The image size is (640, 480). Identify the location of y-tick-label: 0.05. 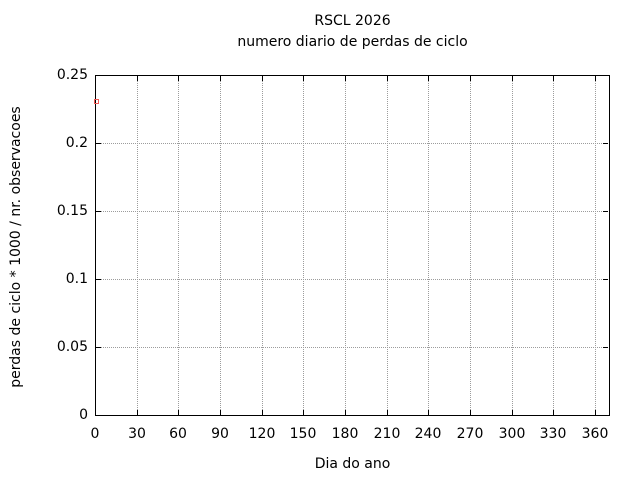
(72, 347).